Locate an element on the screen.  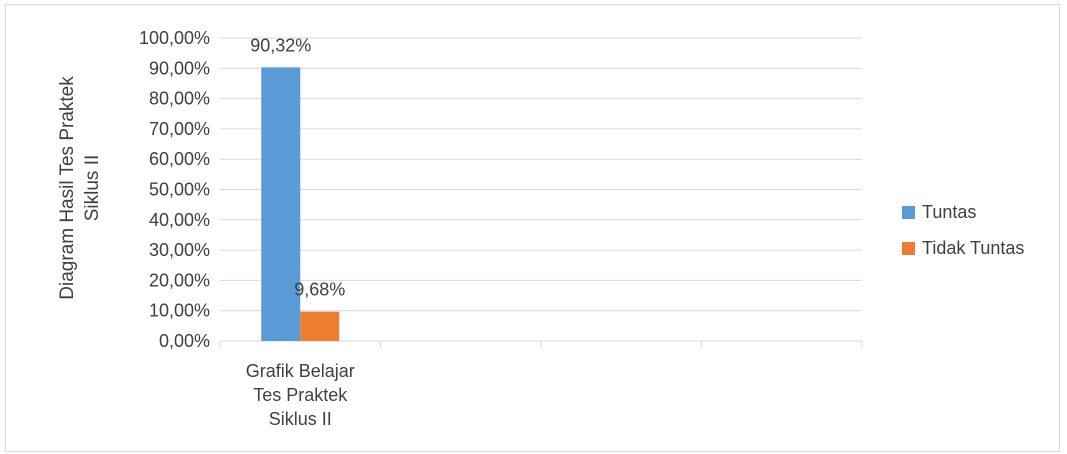
data-label: 90,32% is located at coordinates (280, 45).